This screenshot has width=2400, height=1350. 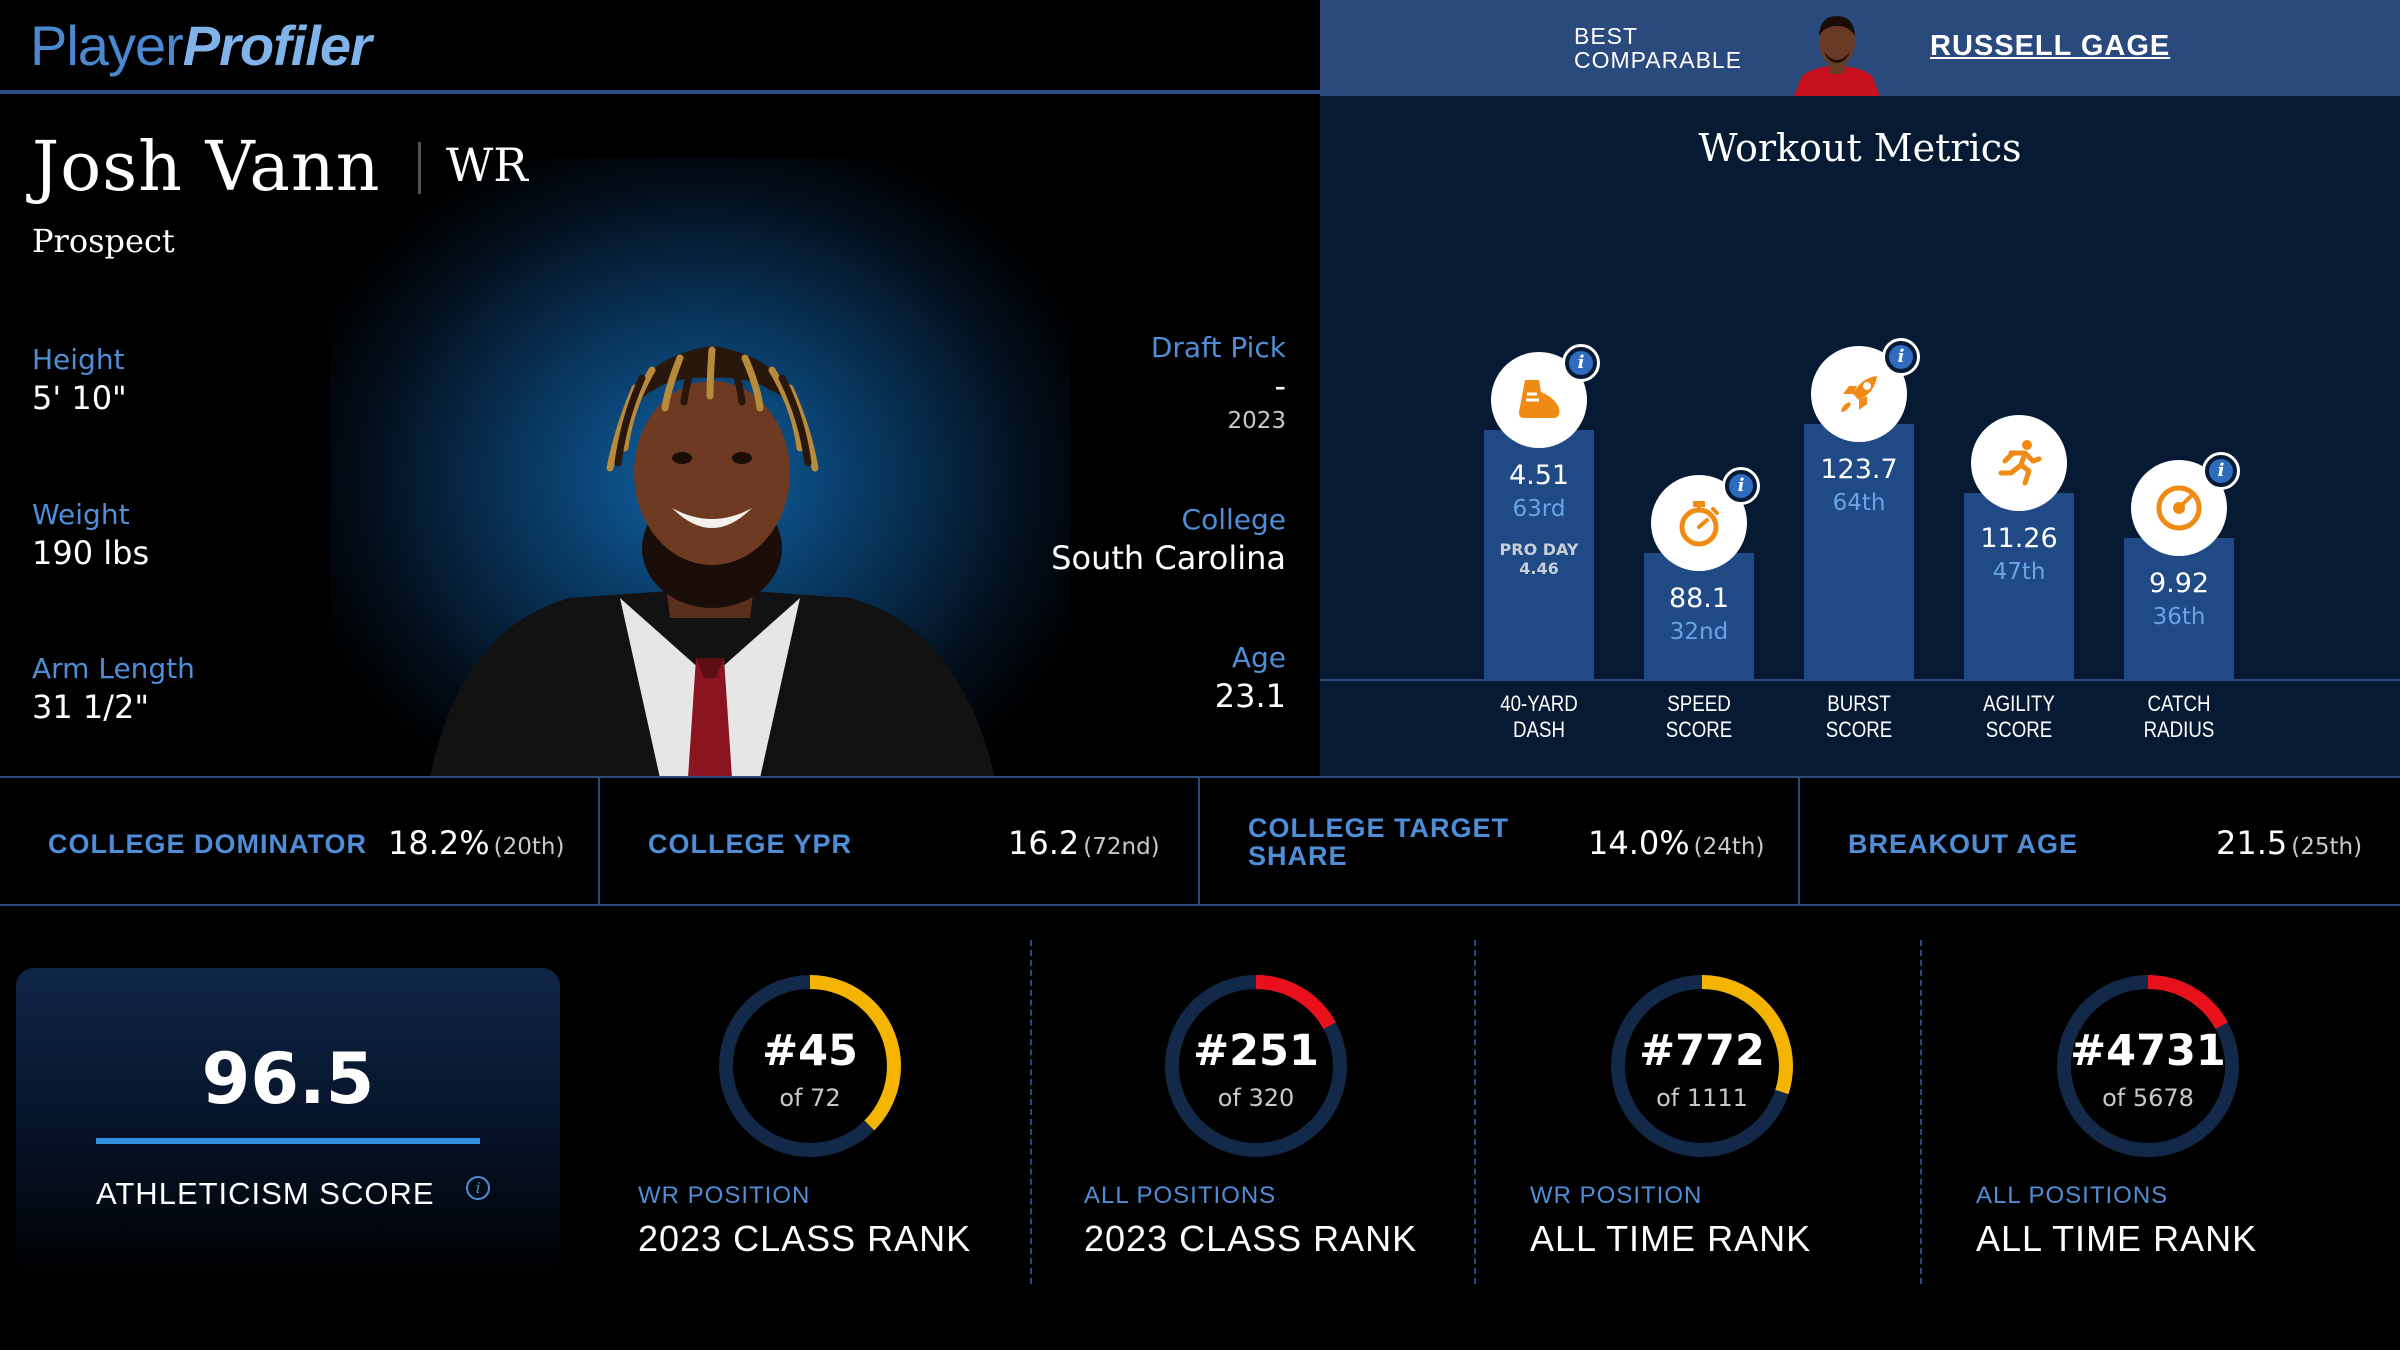 What do you see at coordinates (81, 514) in the screenshot?
I see `weight-label: Weight` at bounding box center [81, 514].